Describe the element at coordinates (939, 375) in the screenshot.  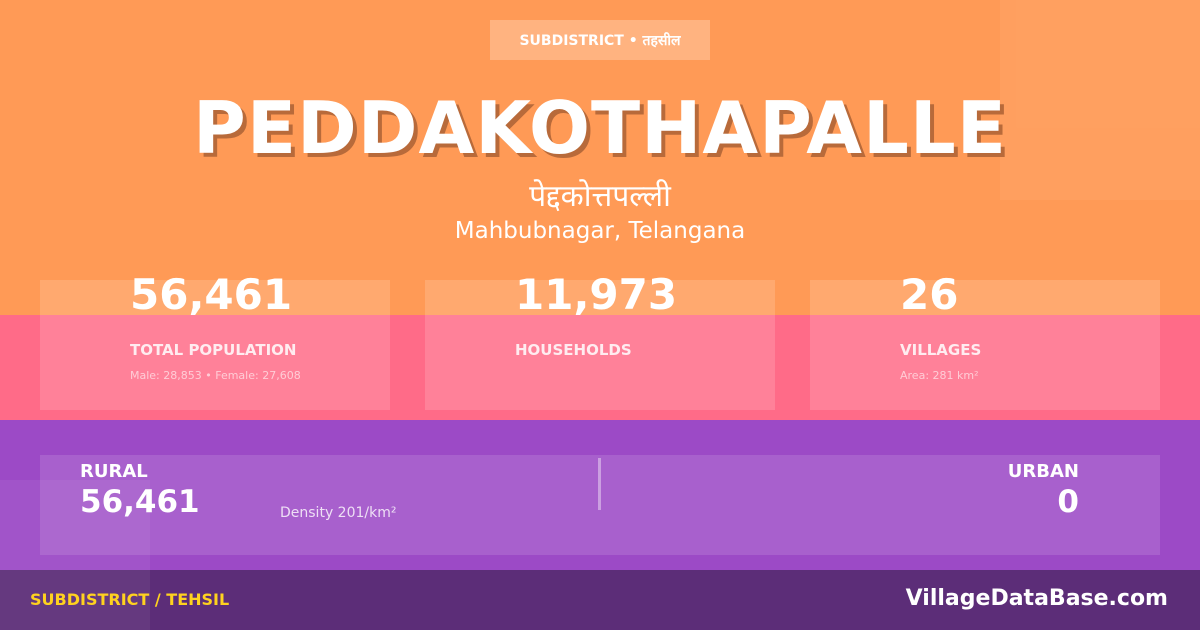
I see `stat-sub: Area: 281 km²` at that location.